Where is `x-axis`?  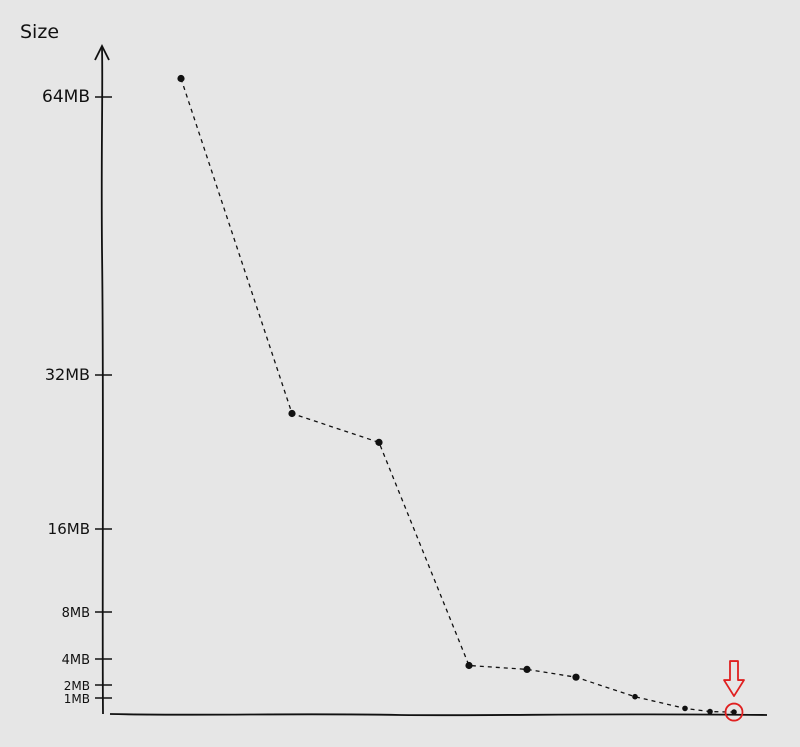
x-axis is located at coordinates (438, 715).